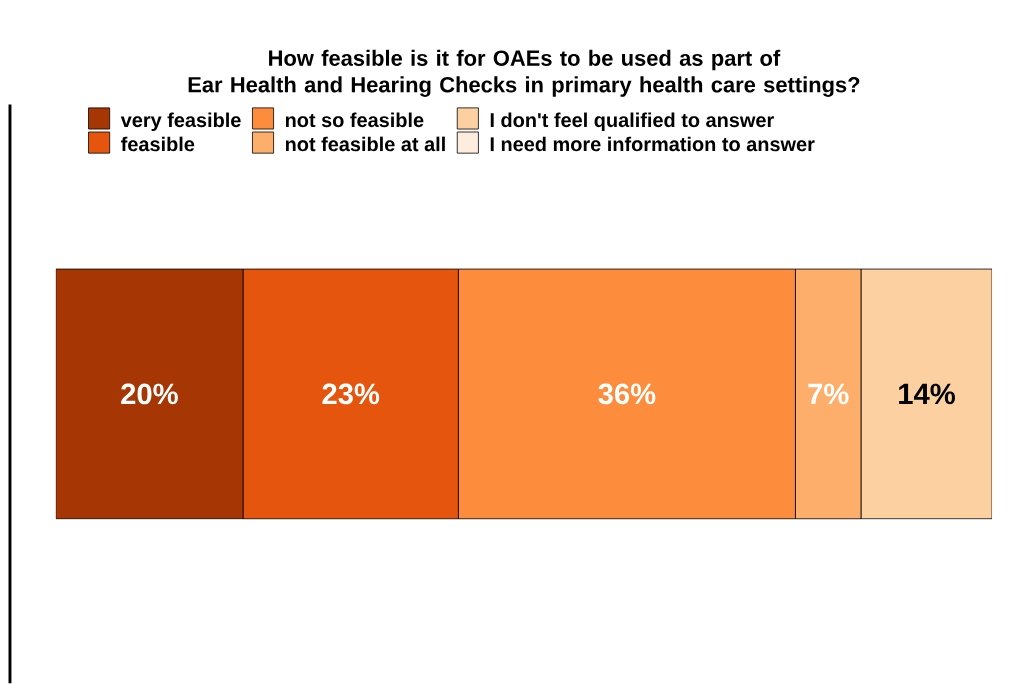 The width and height of the screenshot is (1033, 685). Describe the element at coordinates (828, 394) in the screenshot. I see `data-label: 7%` at that location.